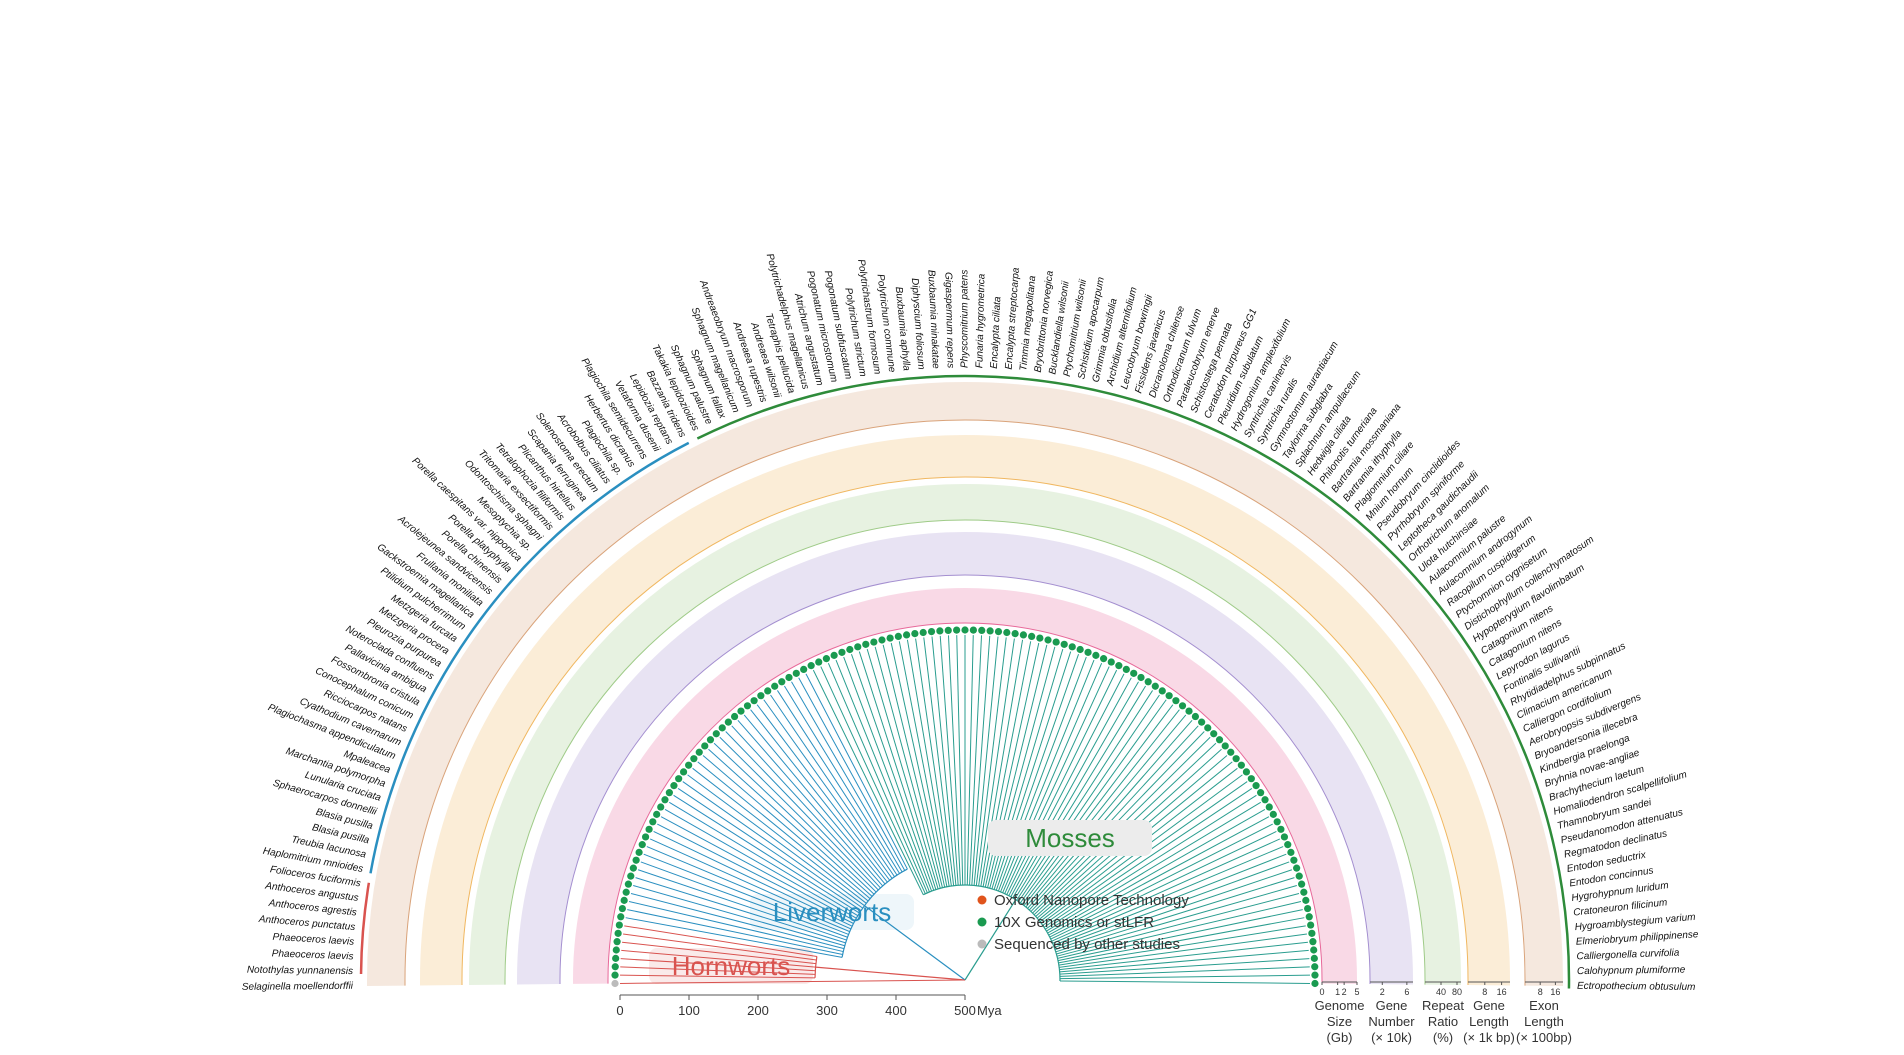 The height and width of the screenshot is (1055, 1904). I want to click on species-label: Gigaspermum repens, so click(948, 320).